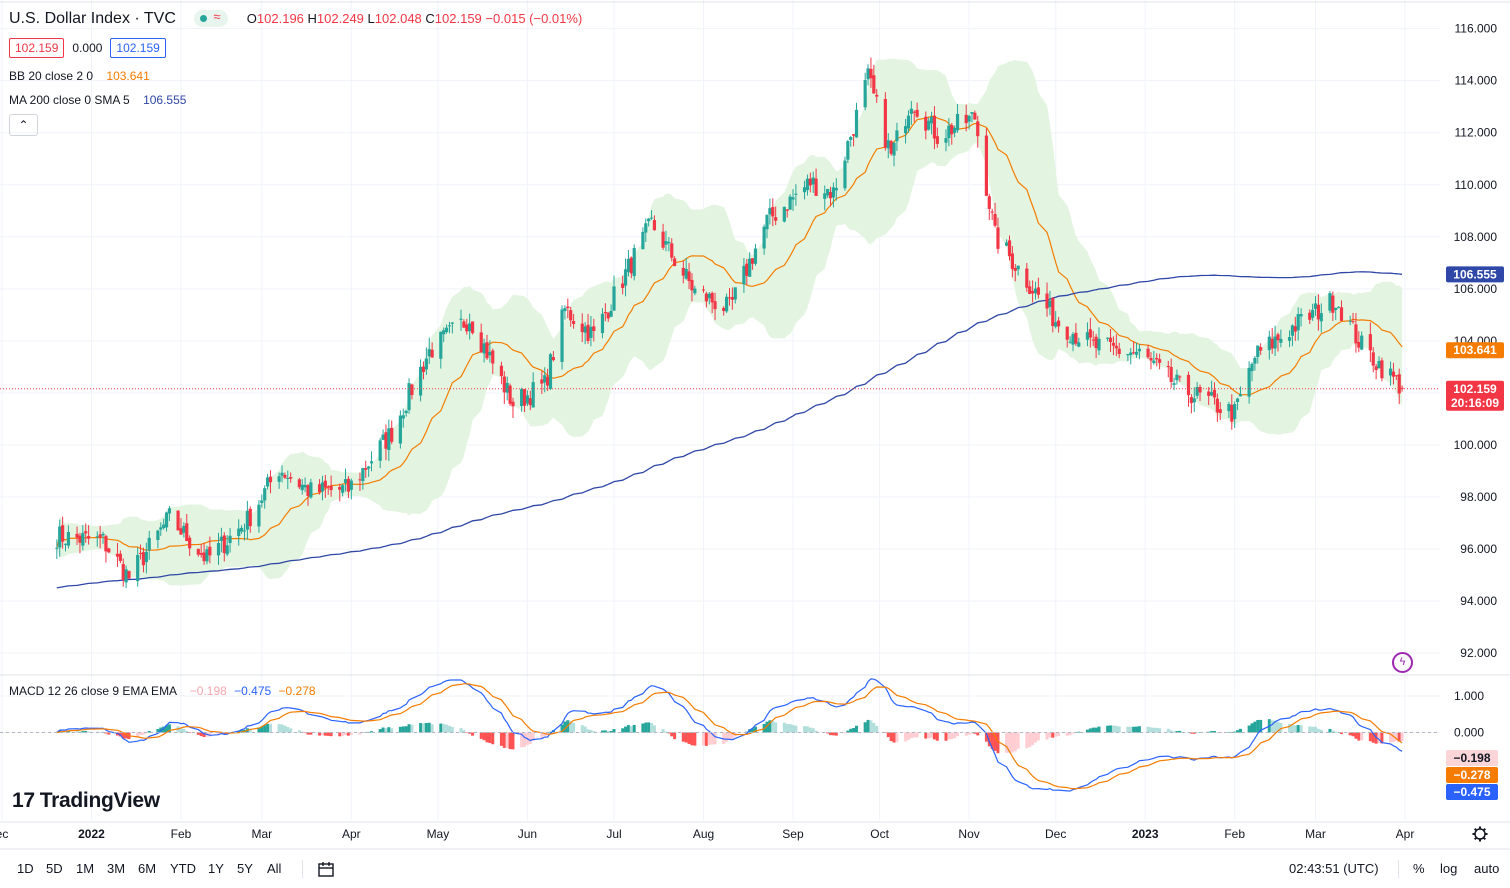  Describe the element at coordinates (312, 18) in the screenshot. I see `high-key: H` at that location.